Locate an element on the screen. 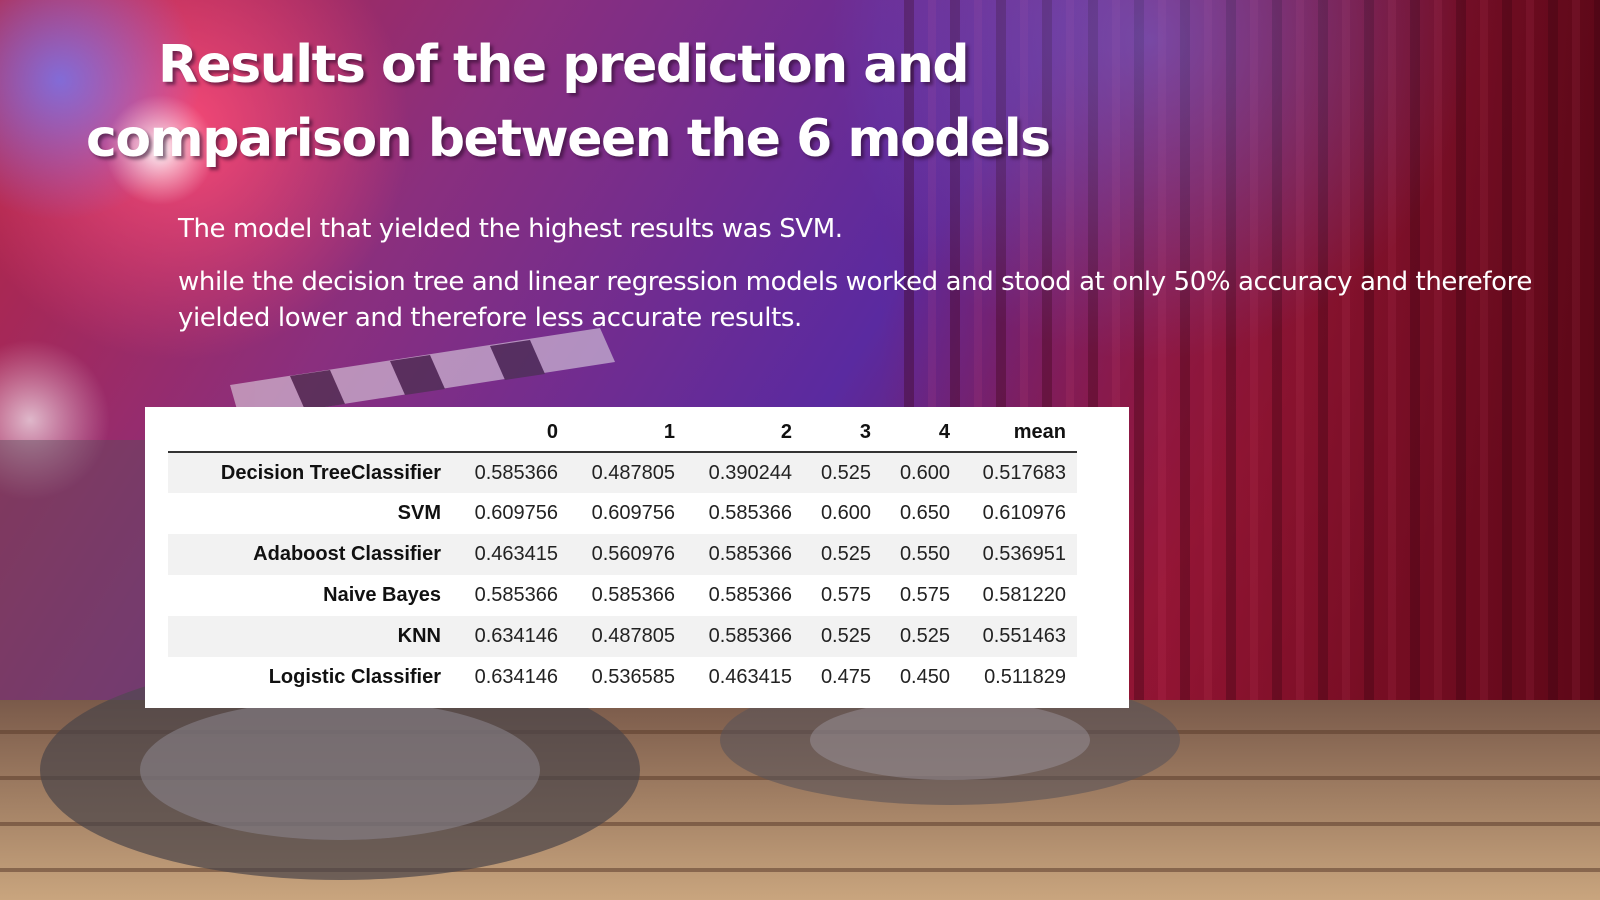 This screenshot has width=1600, height=900. column-header: 3 is located at coordinates (842, 433).